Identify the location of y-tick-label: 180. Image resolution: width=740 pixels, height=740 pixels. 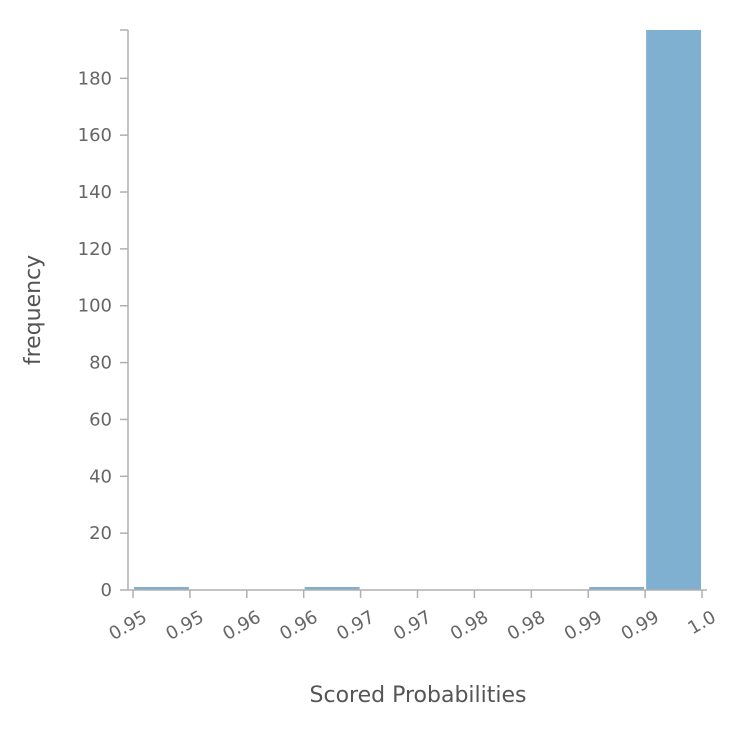
(95, 78).